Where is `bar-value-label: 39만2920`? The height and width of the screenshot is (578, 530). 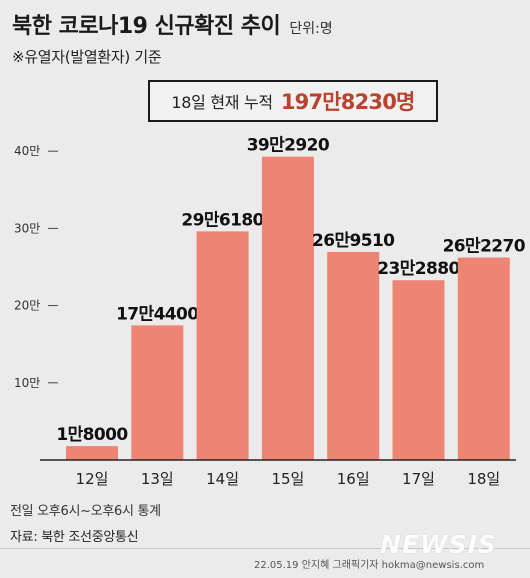 bar-value-label: 39만2920 is located at coordinates (288, 146).